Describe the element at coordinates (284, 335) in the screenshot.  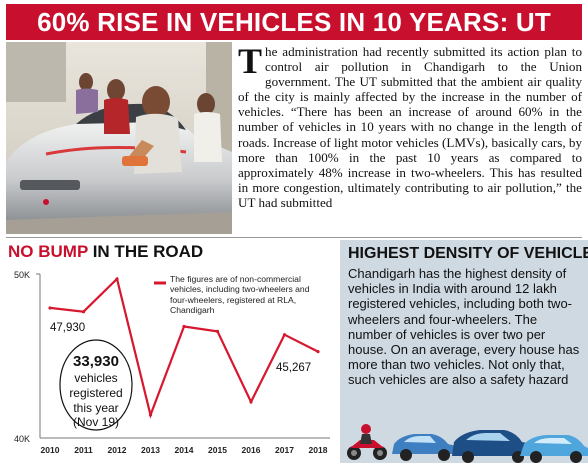
I see `data-point-2017` at that location.